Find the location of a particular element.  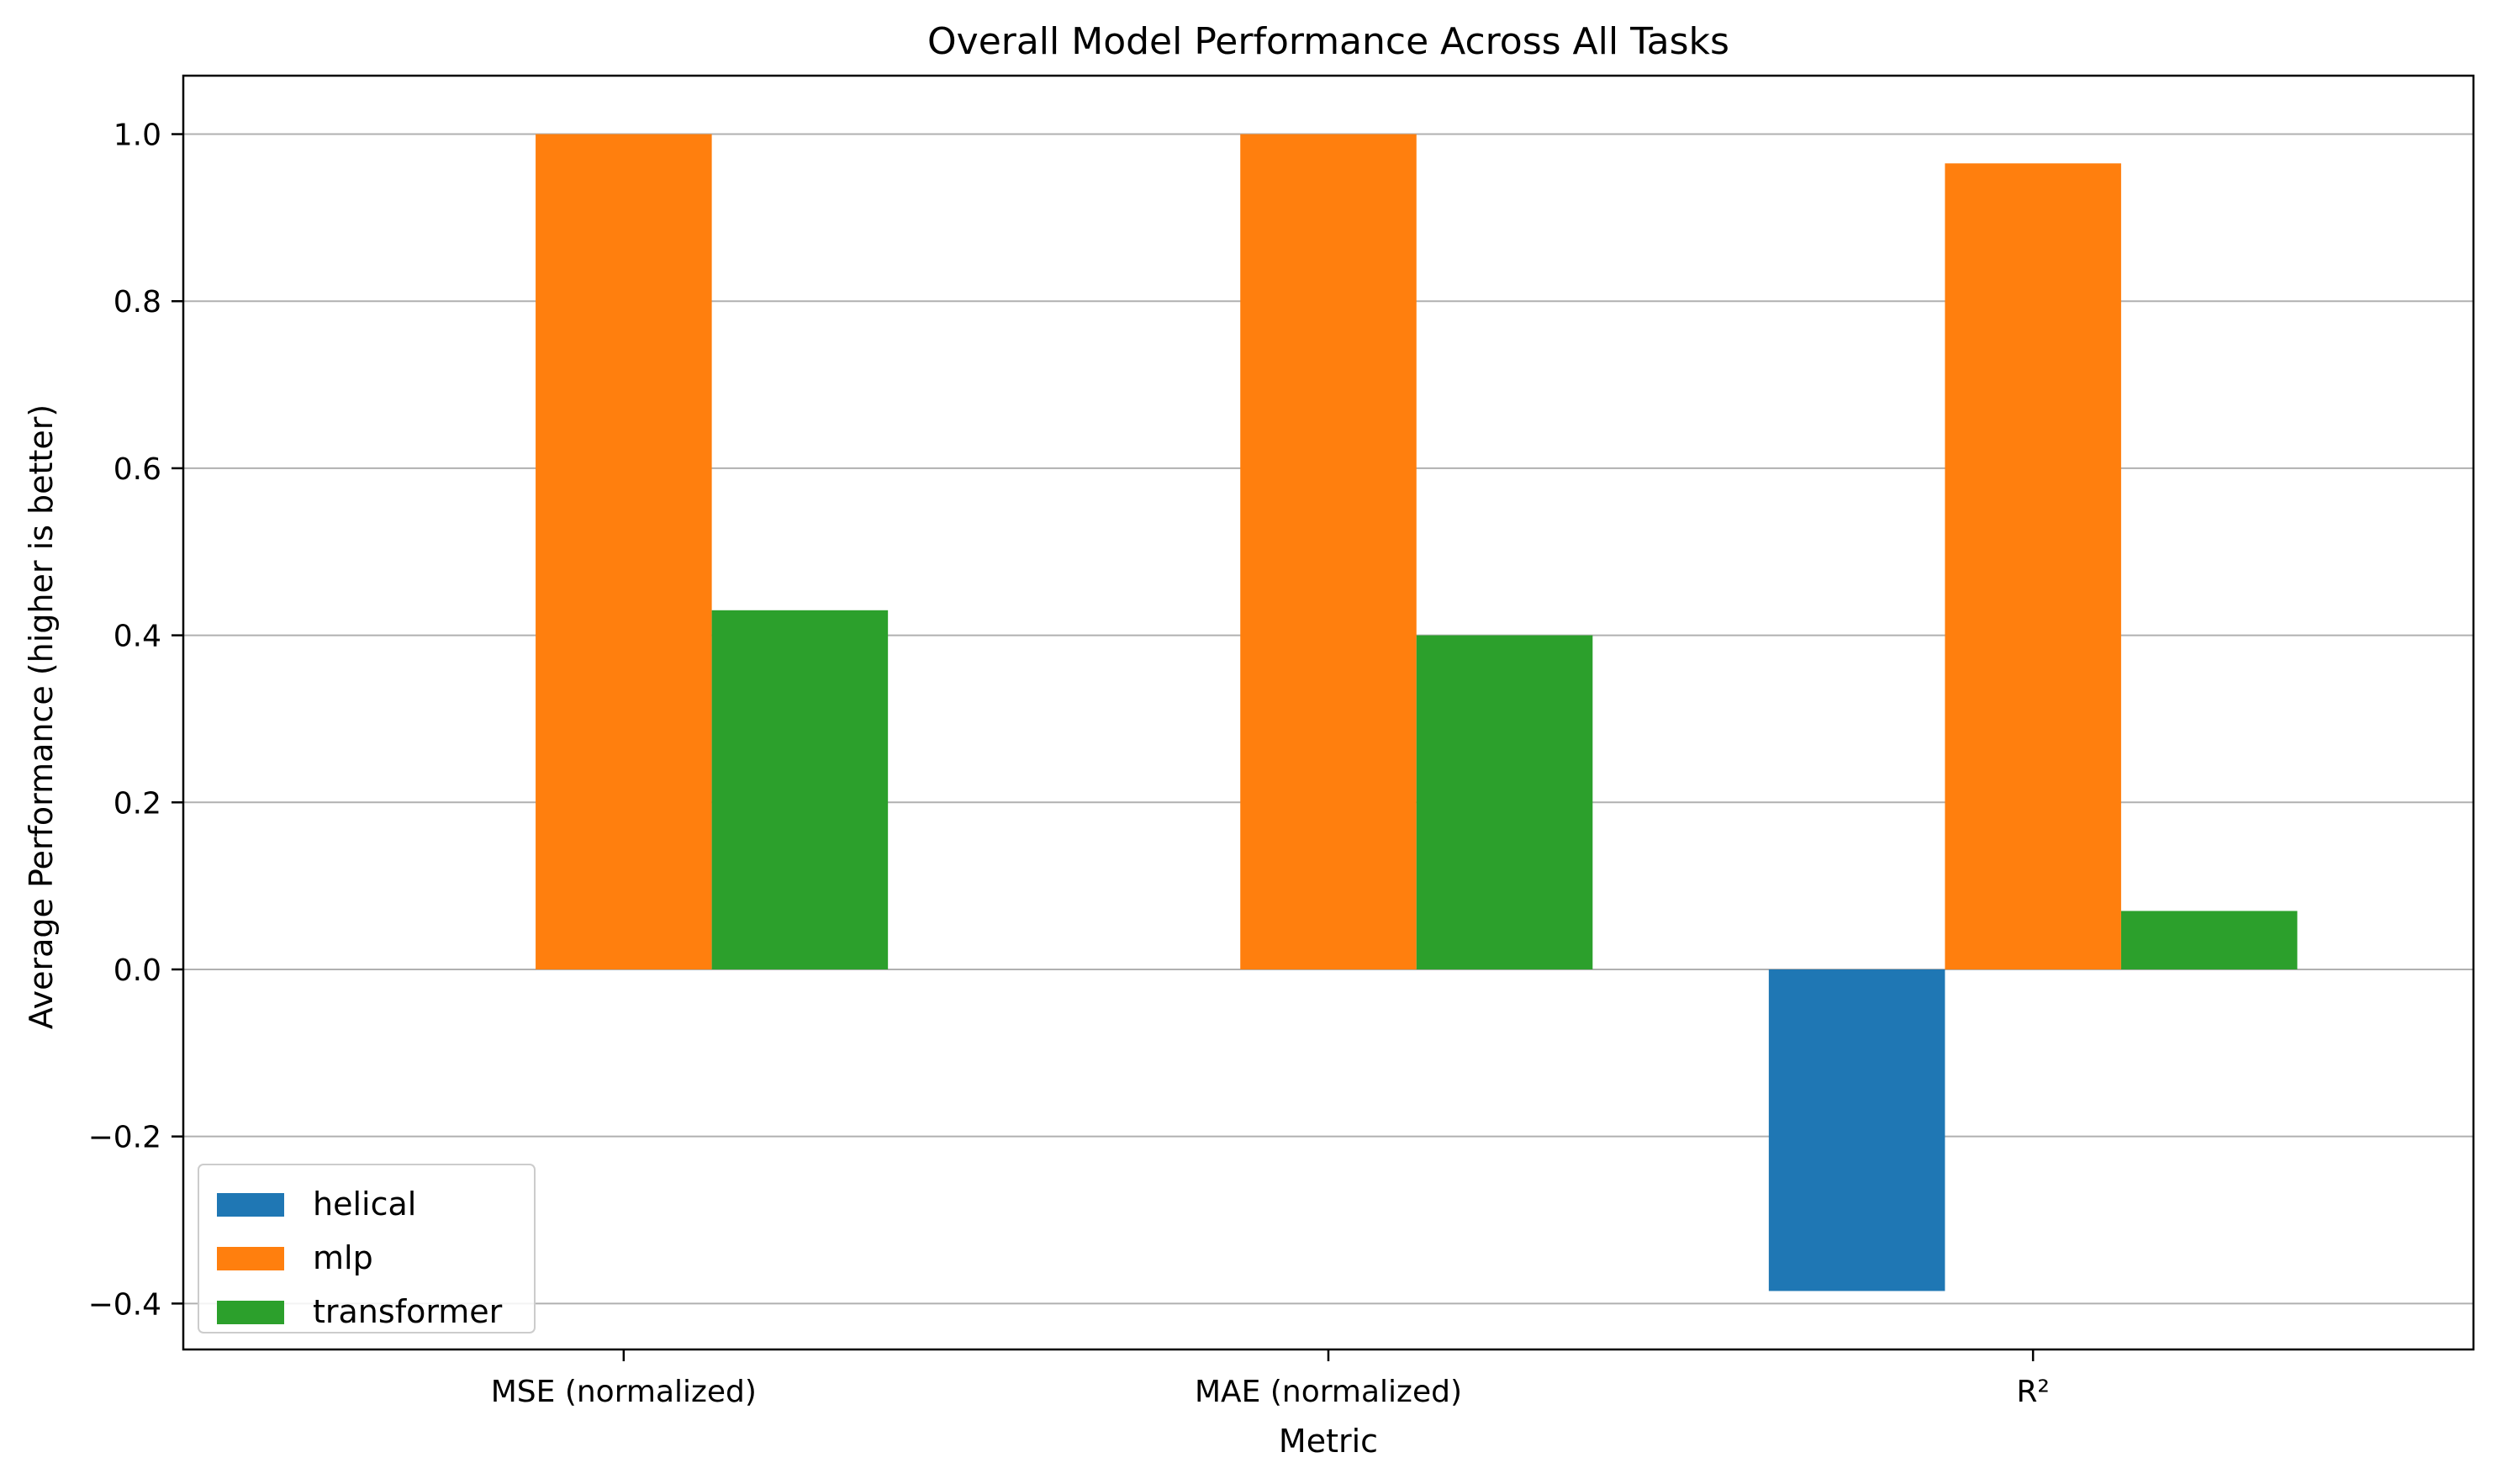

y-tick-label: 1.0 is located at coordinates (137, 136).